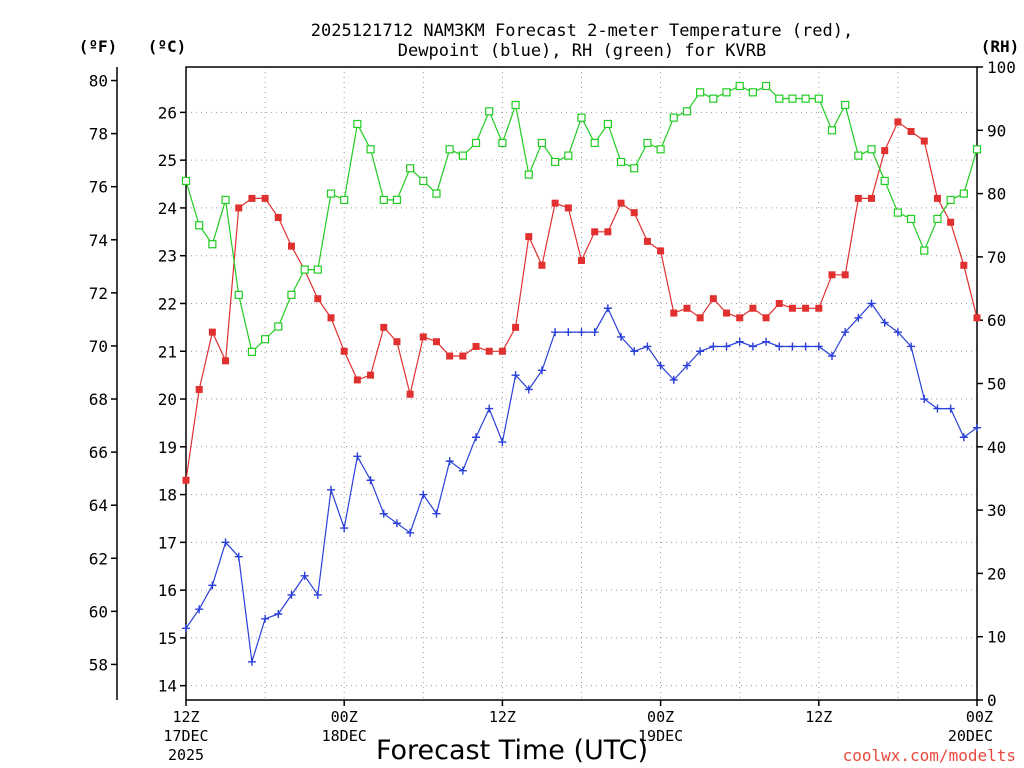 The width and height of the screenshot is (1024, 768). Describe the element at coordinates (996, 447) in the screenshot. I see `rh-tick-label: 40` at that location.